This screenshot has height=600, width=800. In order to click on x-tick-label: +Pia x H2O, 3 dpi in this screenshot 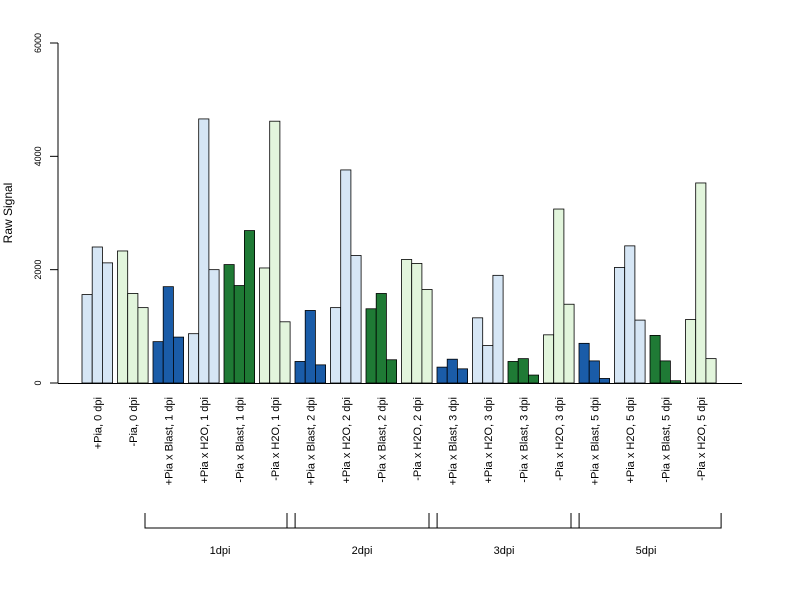, I will do `click(489, 440)`.